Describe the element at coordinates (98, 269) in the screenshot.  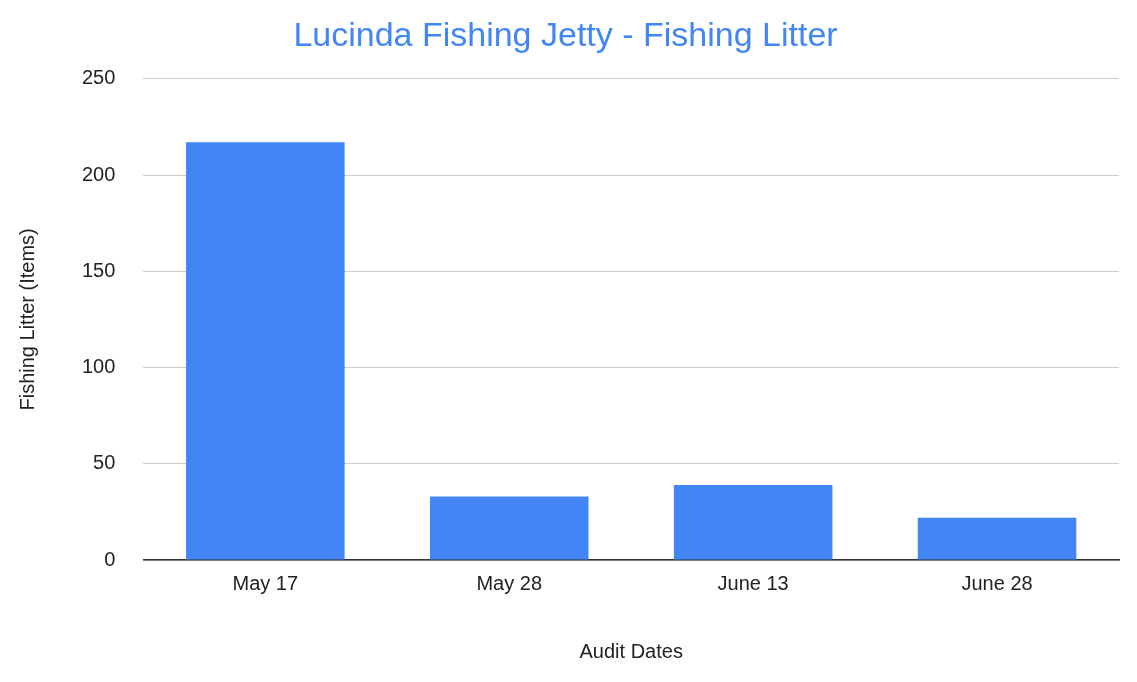
I see `y-tick-label: 150` at that location.